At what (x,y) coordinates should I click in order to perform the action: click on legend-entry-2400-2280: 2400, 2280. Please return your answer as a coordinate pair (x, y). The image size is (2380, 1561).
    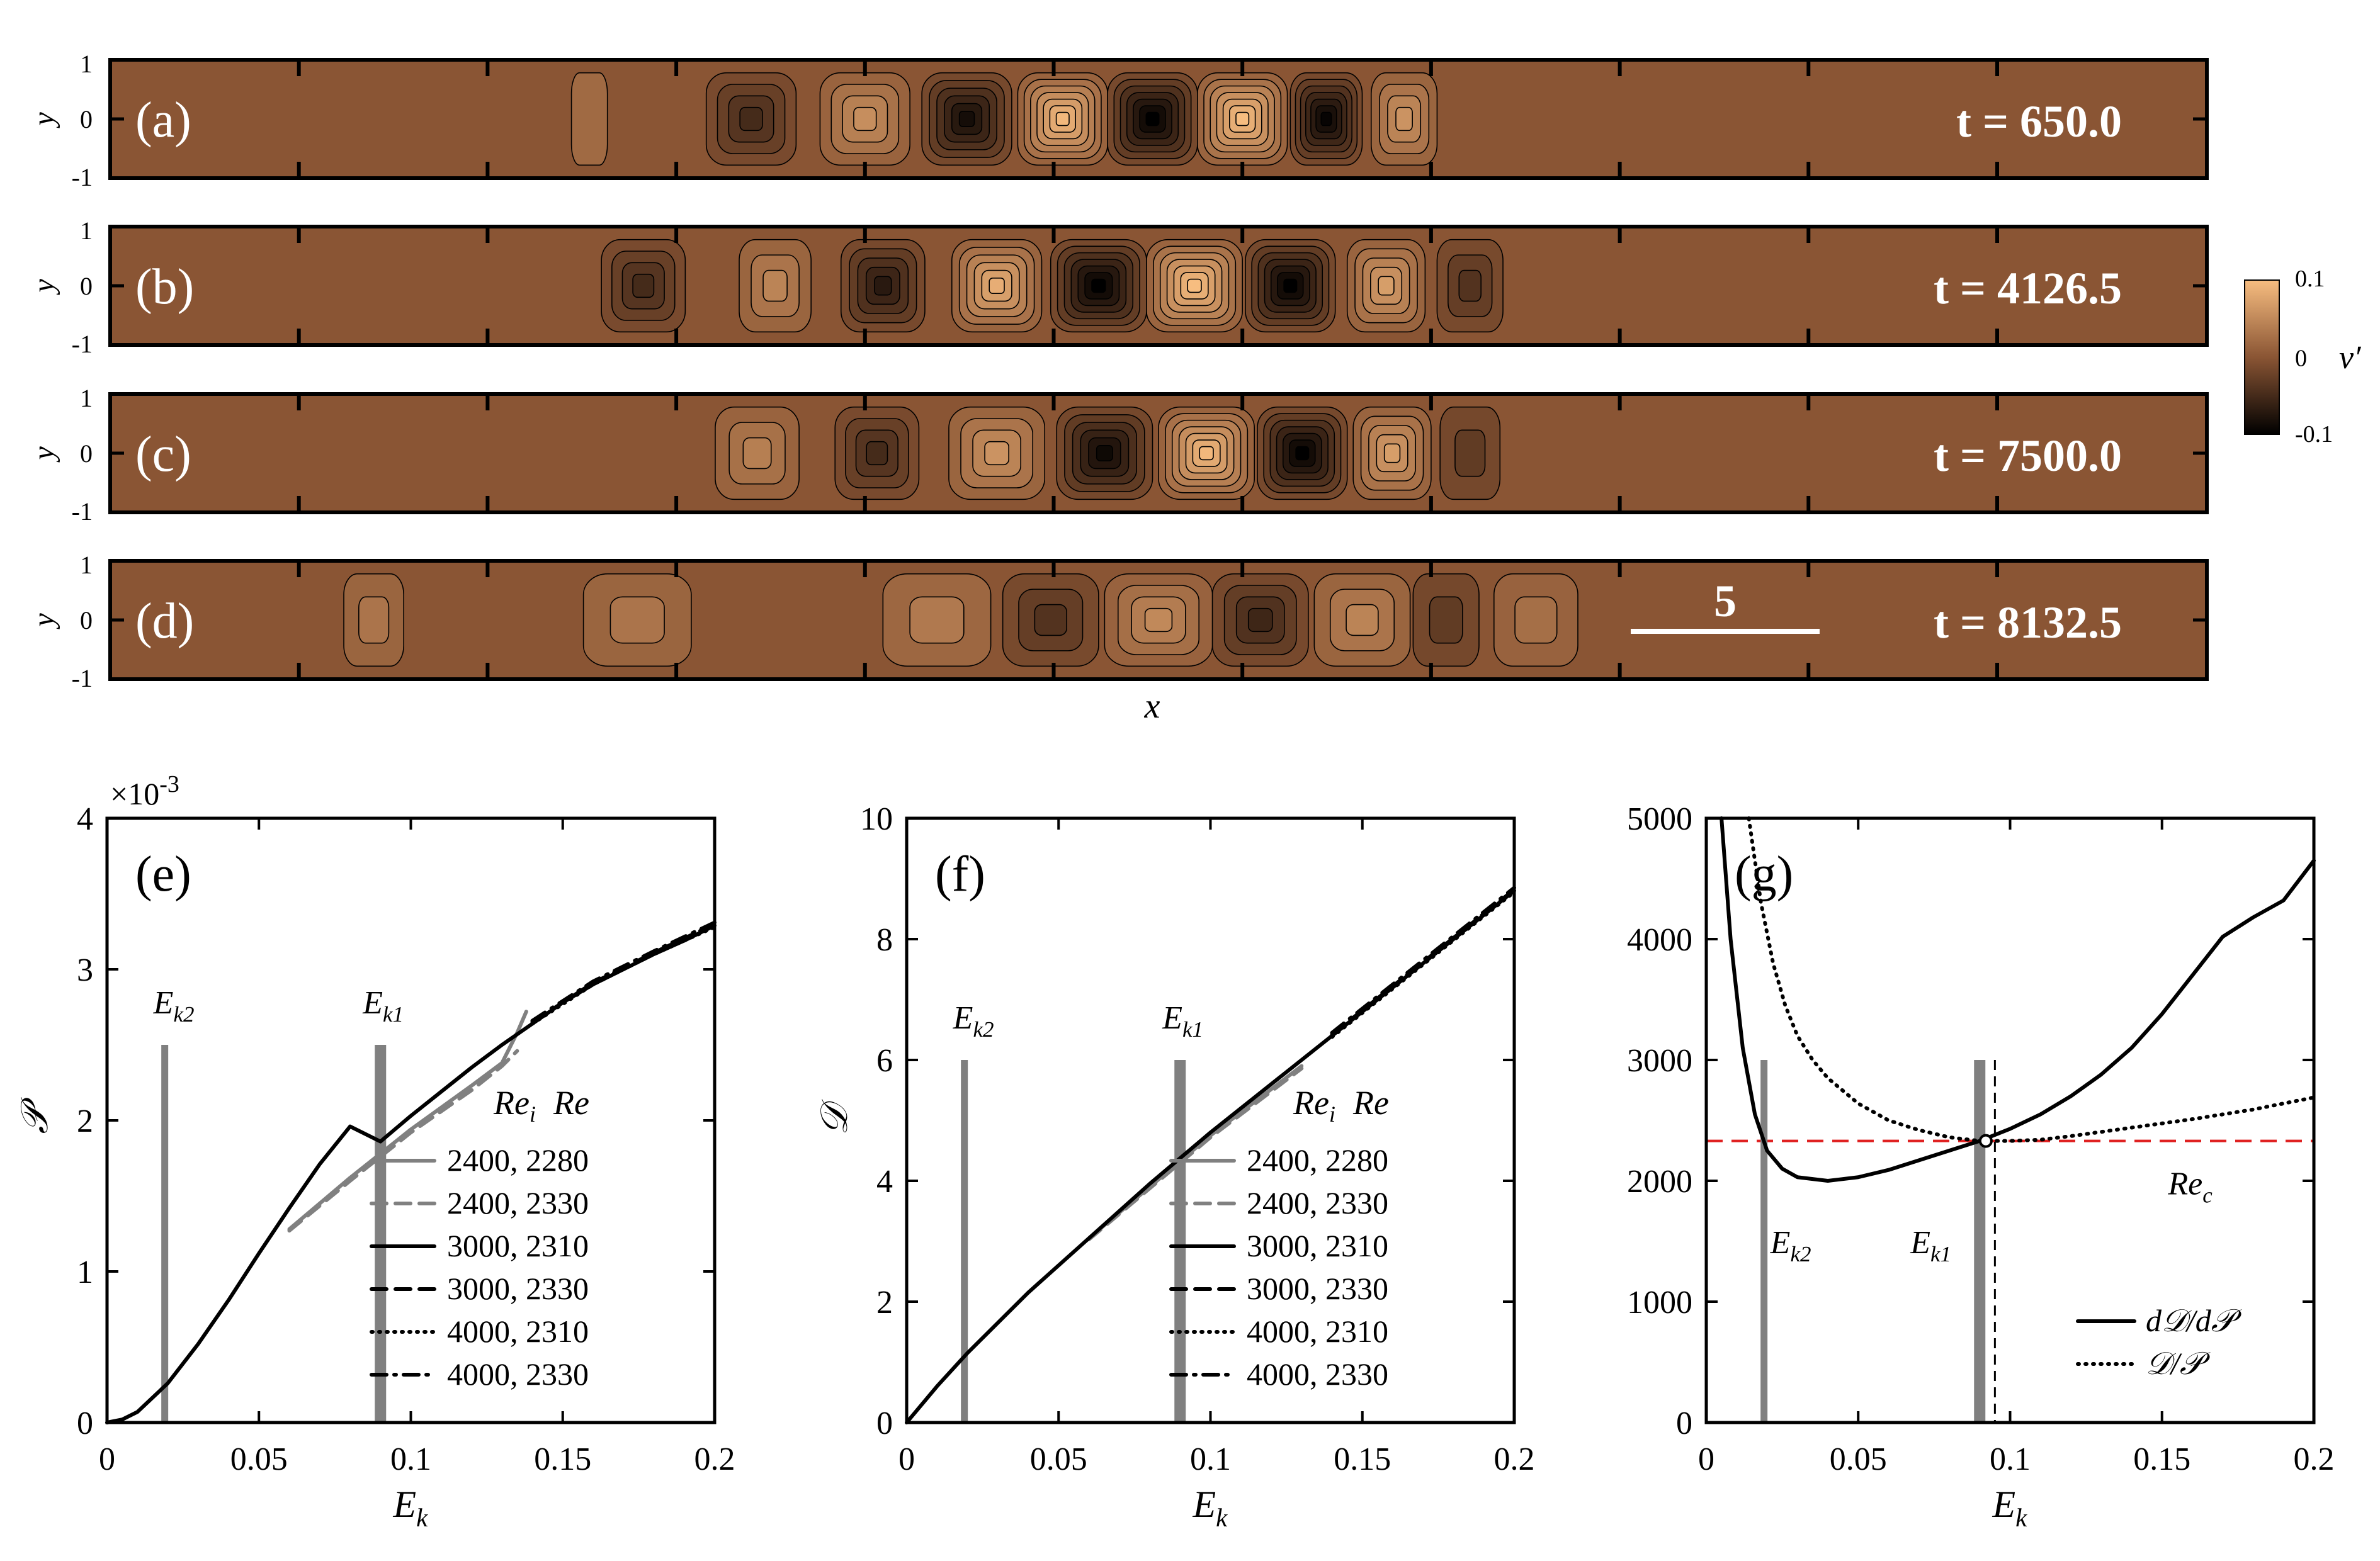
    Looking at the image, I should click on (1278, 1160).